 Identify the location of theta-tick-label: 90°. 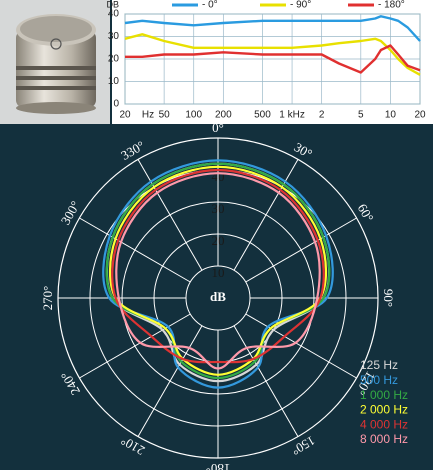
(388, 298).